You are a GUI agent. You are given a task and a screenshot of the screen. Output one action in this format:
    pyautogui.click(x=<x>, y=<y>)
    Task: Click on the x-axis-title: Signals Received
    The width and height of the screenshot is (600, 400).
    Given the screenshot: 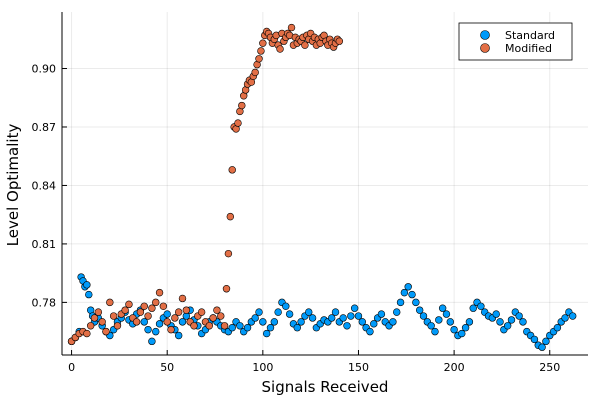 What is the action you would take?
    pyautogui.click(x=325, y=387)
    